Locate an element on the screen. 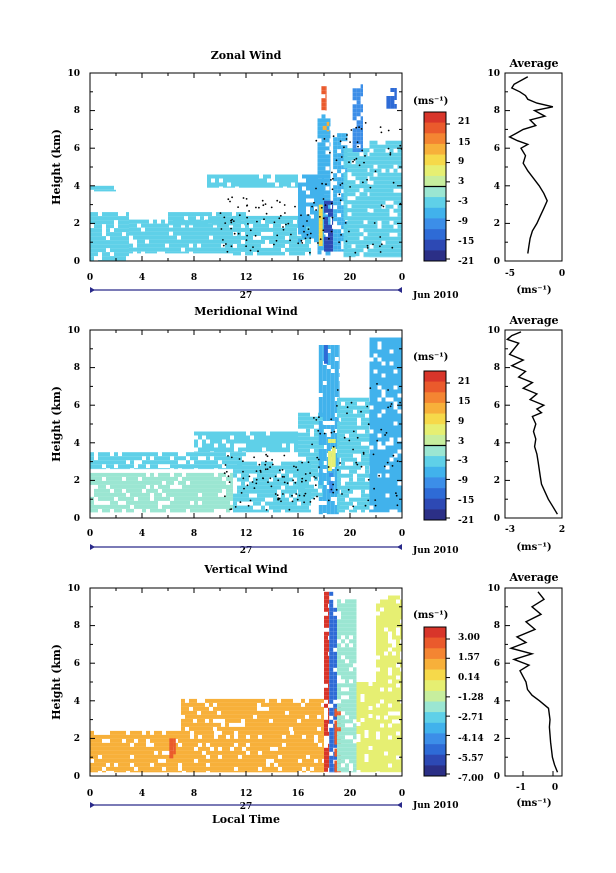 Image resolution: width=616 pixels, height=873 pixels. colorbar-segment is located at coordinates (435, 192).